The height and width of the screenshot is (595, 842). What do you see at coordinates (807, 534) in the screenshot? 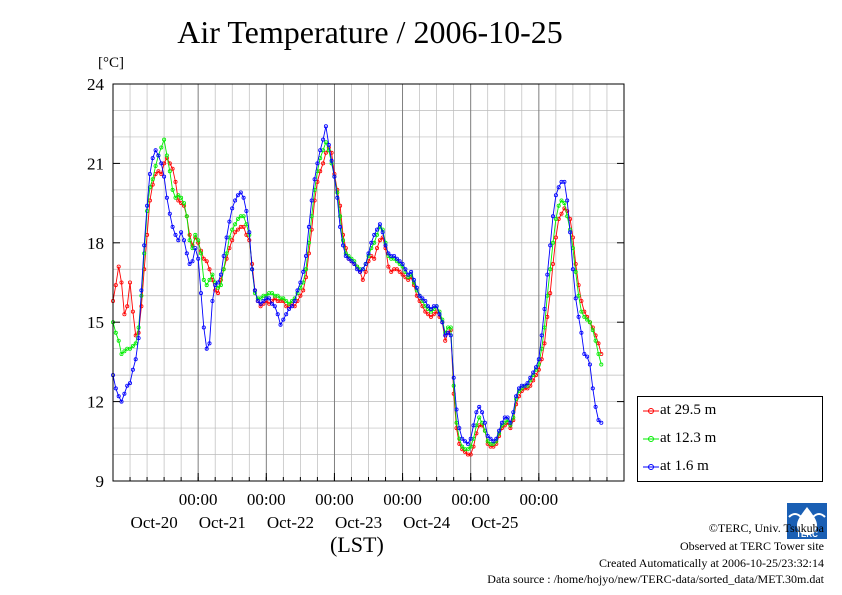
I see `logo-text: TERC` at bounding box center [807, 534].